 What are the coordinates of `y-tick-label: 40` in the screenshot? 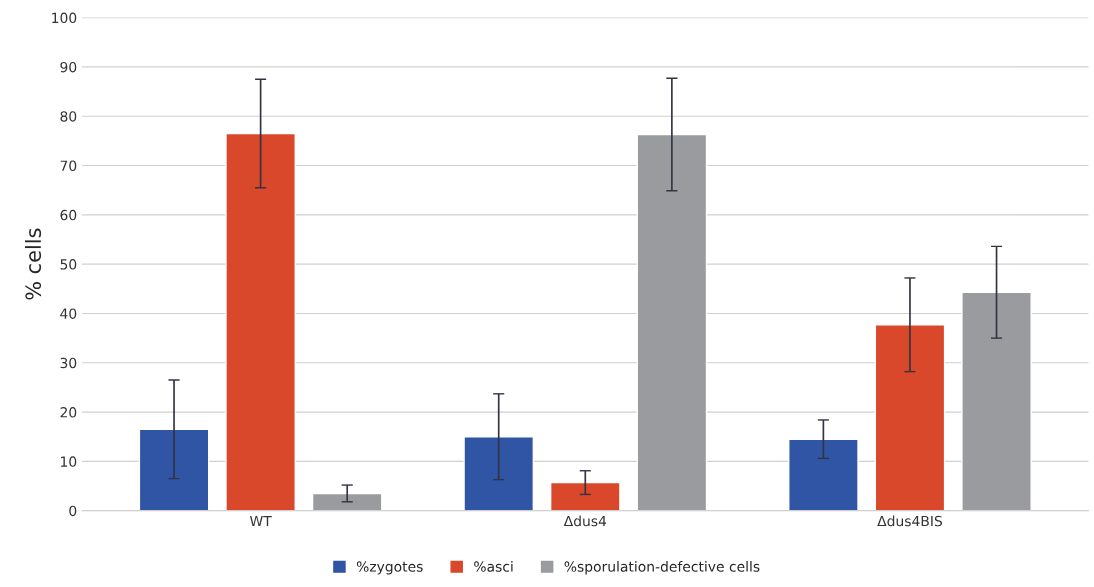 It's located at (68, 313).